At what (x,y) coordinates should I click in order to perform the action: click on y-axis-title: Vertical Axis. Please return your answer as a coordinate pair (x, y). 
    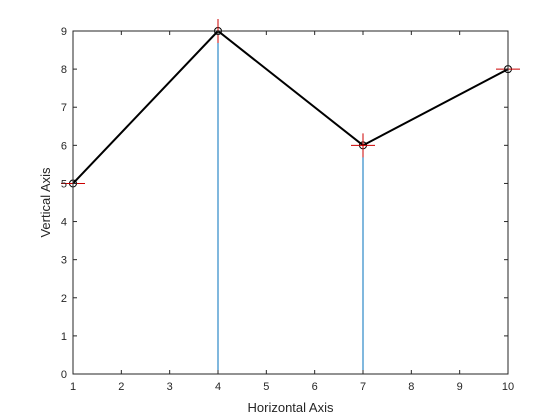
    Looking at the image, I should click on (45, 202).